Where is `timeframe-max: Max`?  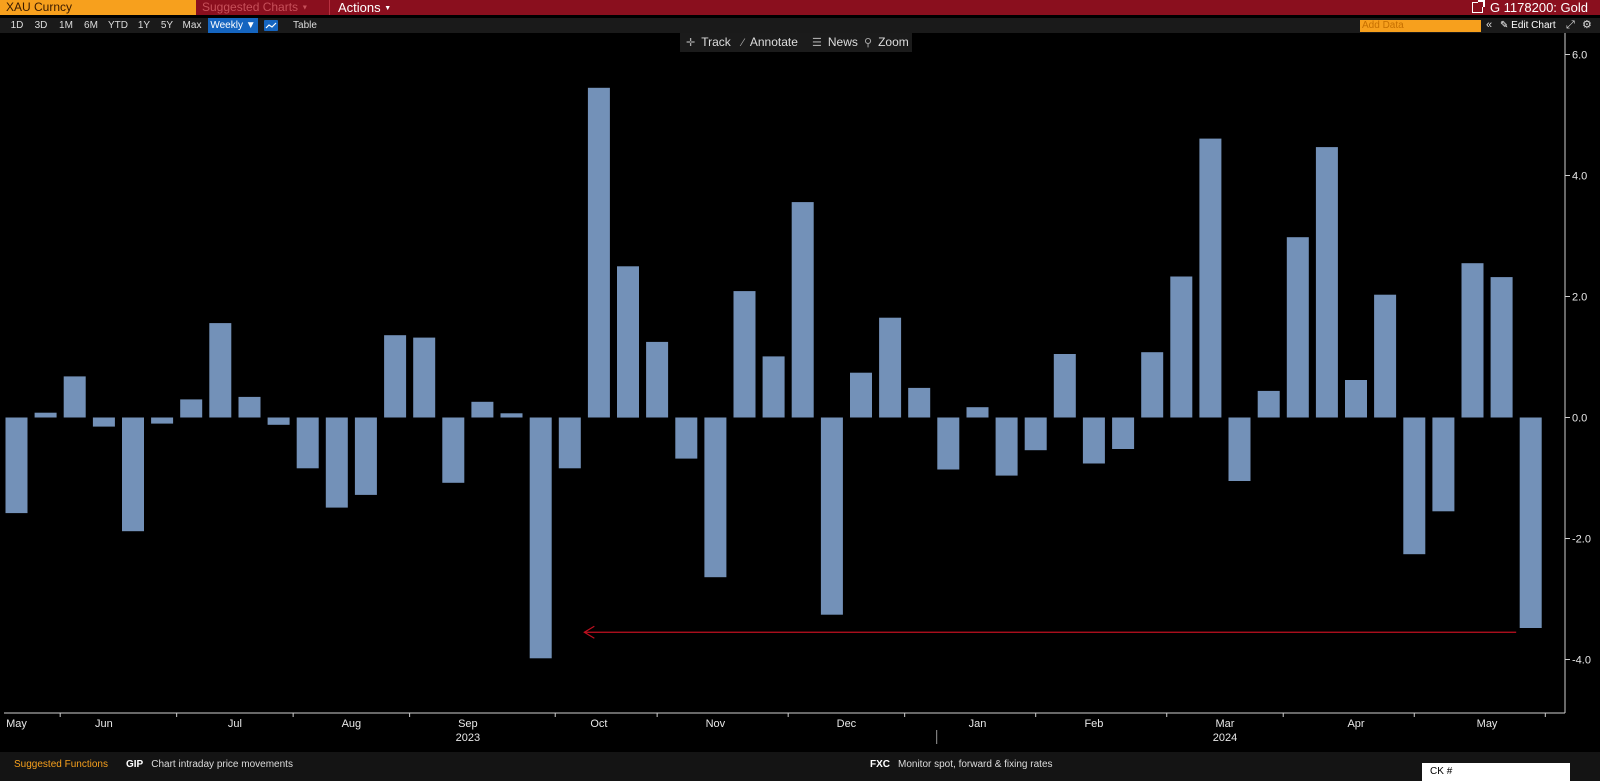
timeframe-max: Max is located at coordinates (192, 25).